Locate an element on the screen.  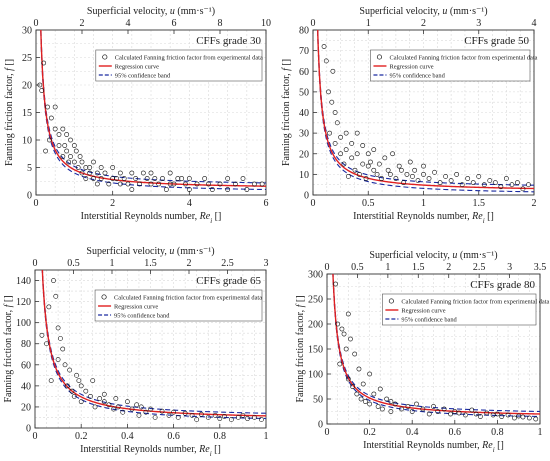
x-tick-label: 0.8 is located at coordinates (497, 432).